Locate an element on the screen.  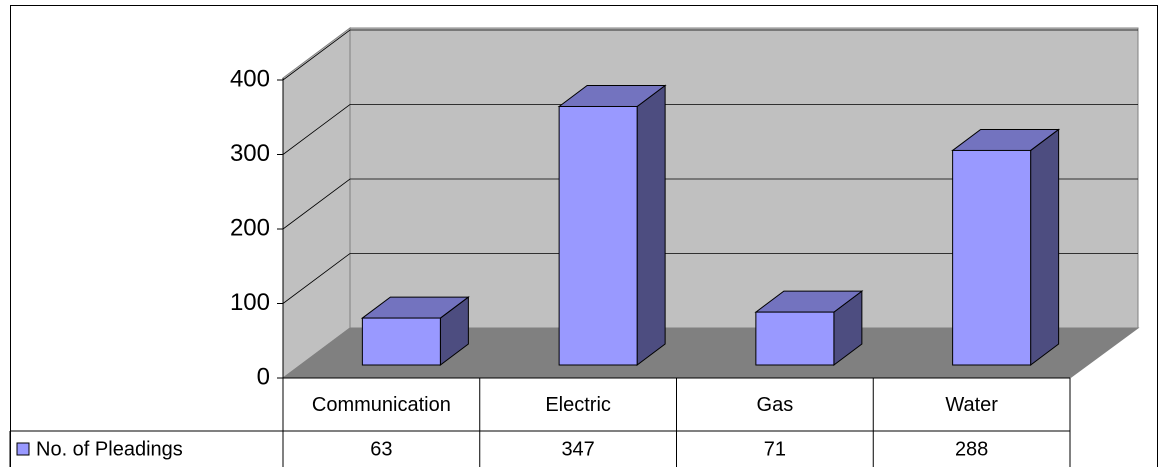
legend-swatch is located at coordinates (23, 449).